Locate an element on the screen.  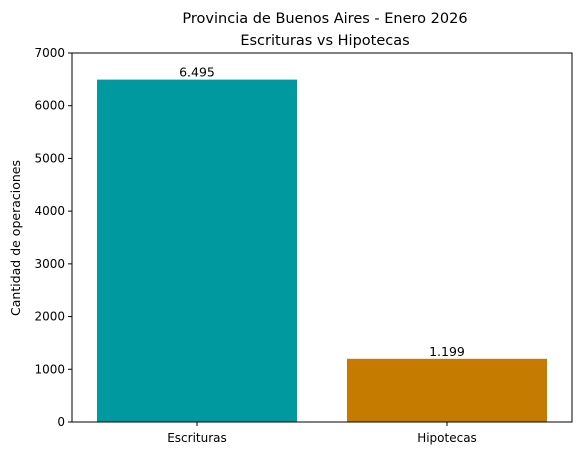
bar-hipotecas is located at coordinates (447, 390).